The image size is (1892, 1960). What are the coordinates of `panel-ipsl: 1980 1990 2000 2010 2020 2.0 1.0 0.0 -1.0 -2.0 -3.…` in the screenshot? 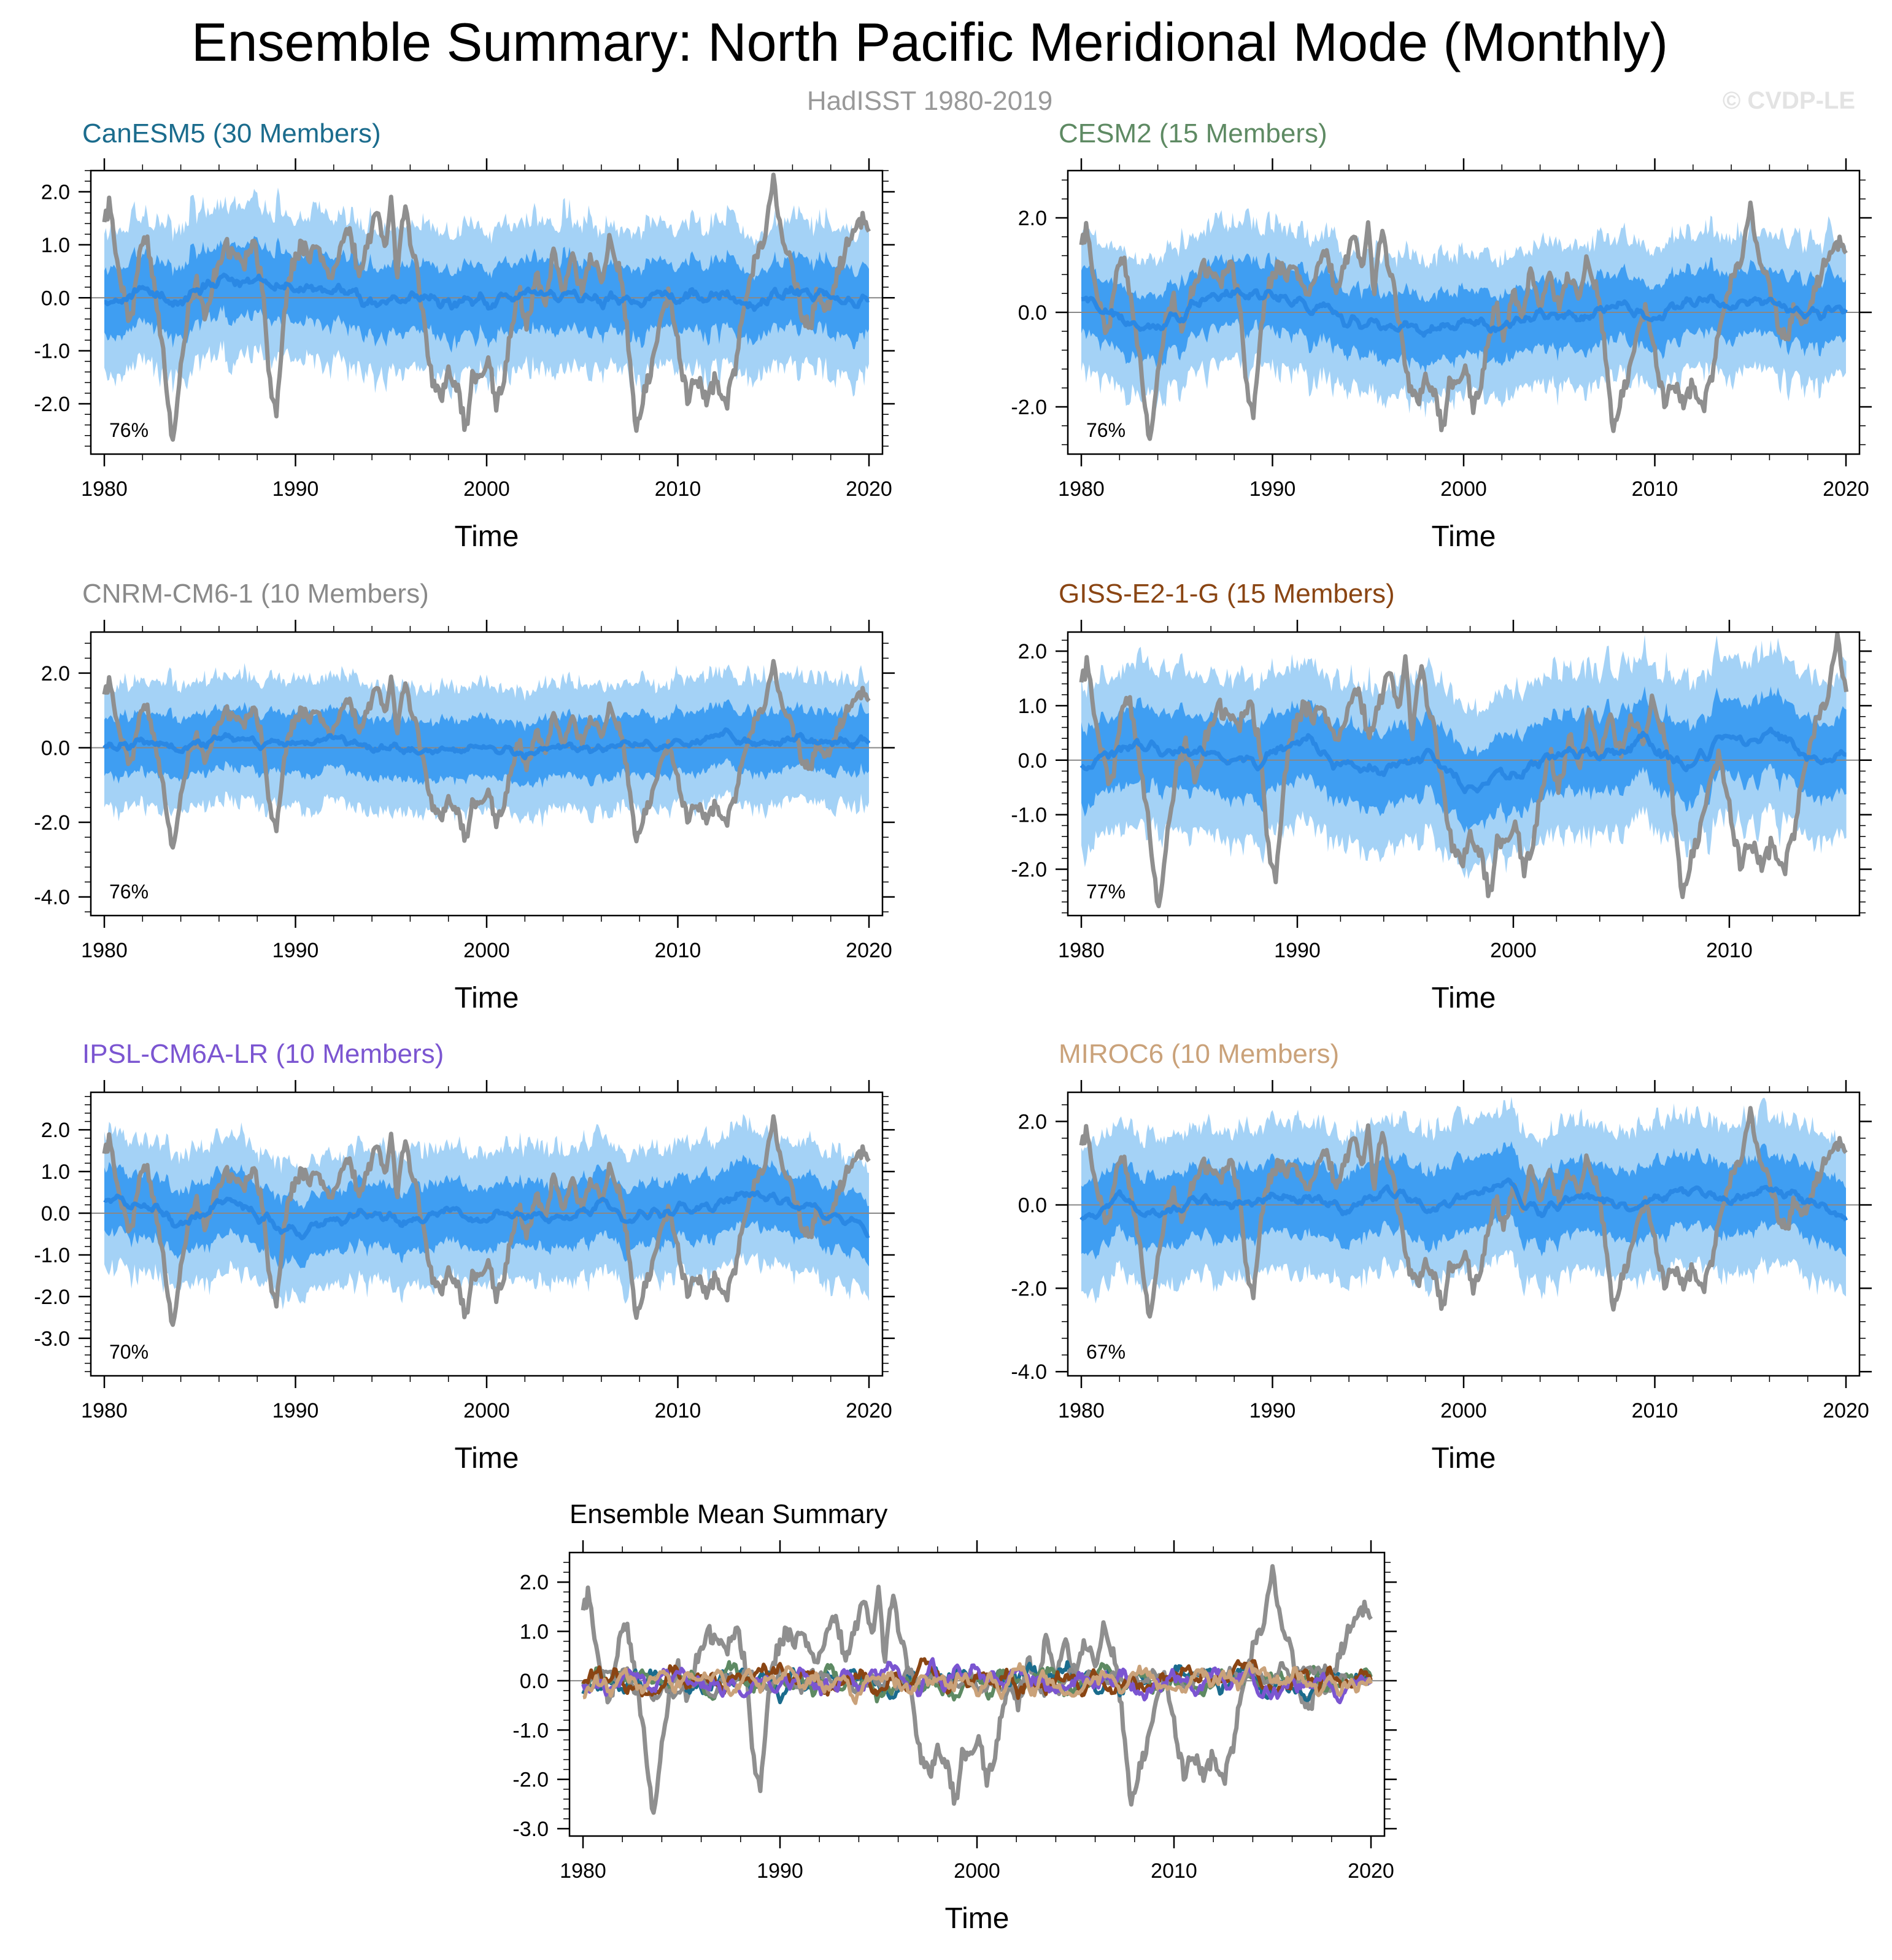 It's located at (464, 1257).